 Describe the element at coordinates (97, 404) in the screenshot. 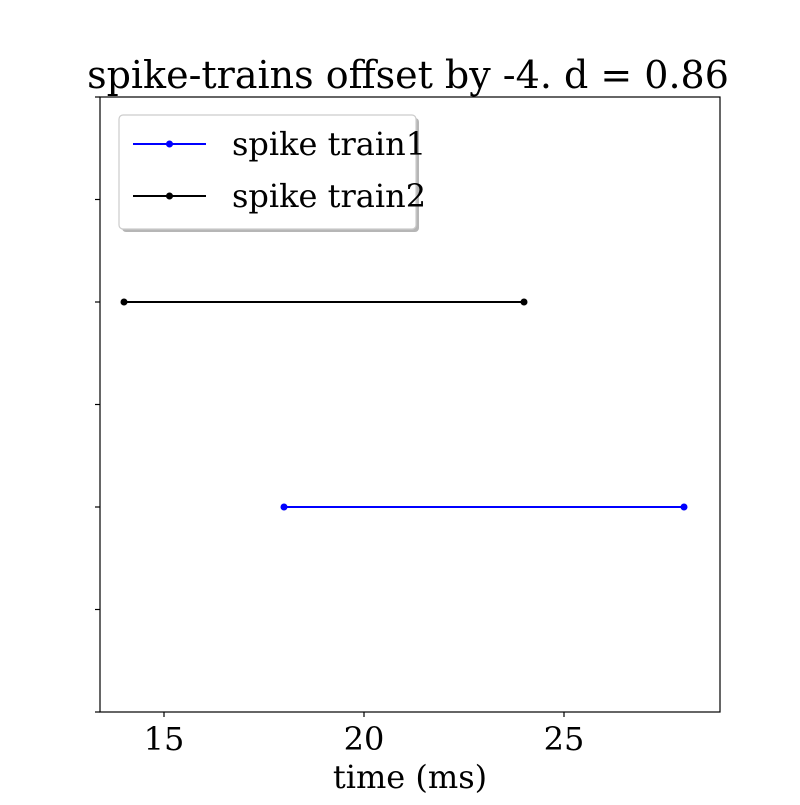

I see `y-axis-ticks` at that location.